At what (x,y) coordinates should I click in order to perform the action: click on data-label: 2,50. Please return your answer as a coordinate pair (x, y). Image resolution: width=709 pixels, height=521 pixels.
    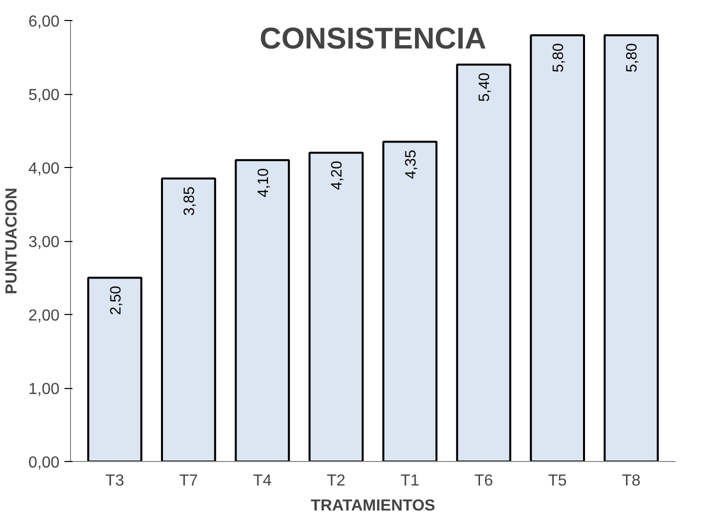
    Looking at the image, I should click on (115, 300).